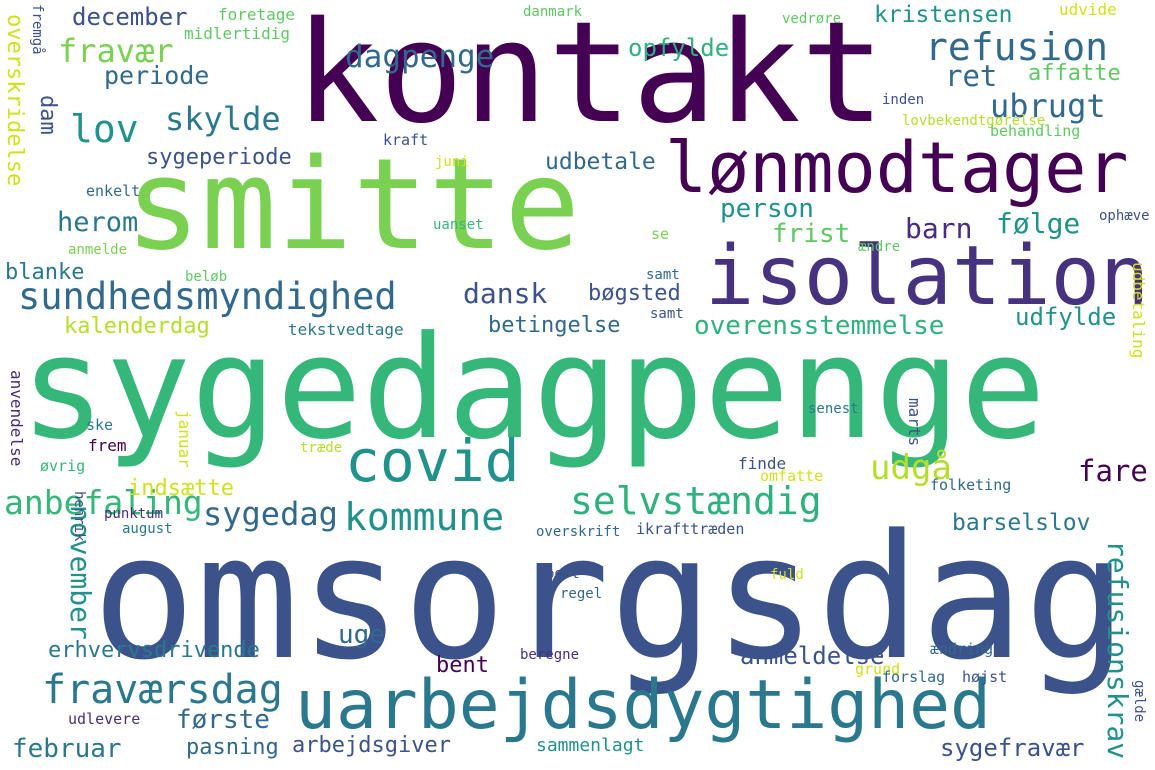 This screenshot has width=1155, height=770. What do you see at coordinates (833, 409) in the screenshot?
I see `word-senest: senest` at bounding box center [833, 409].